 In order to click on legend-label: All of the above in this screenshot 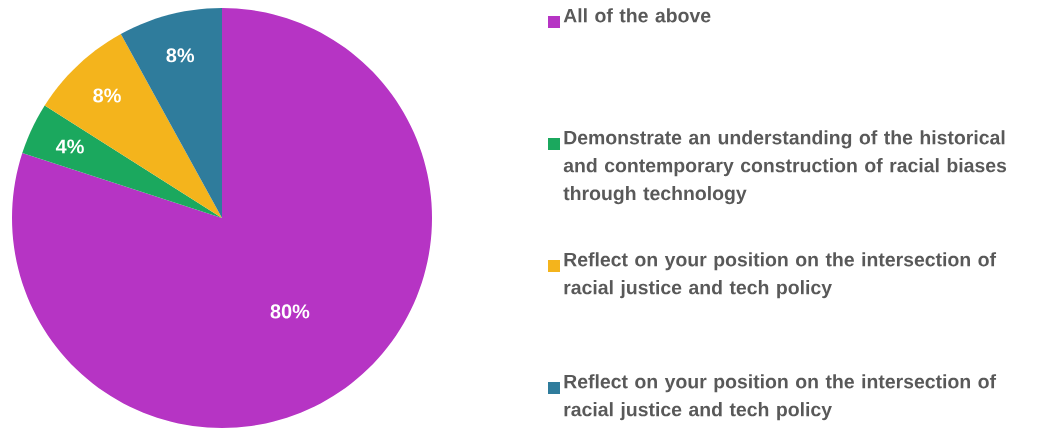, I will do `click(637, 15)`.